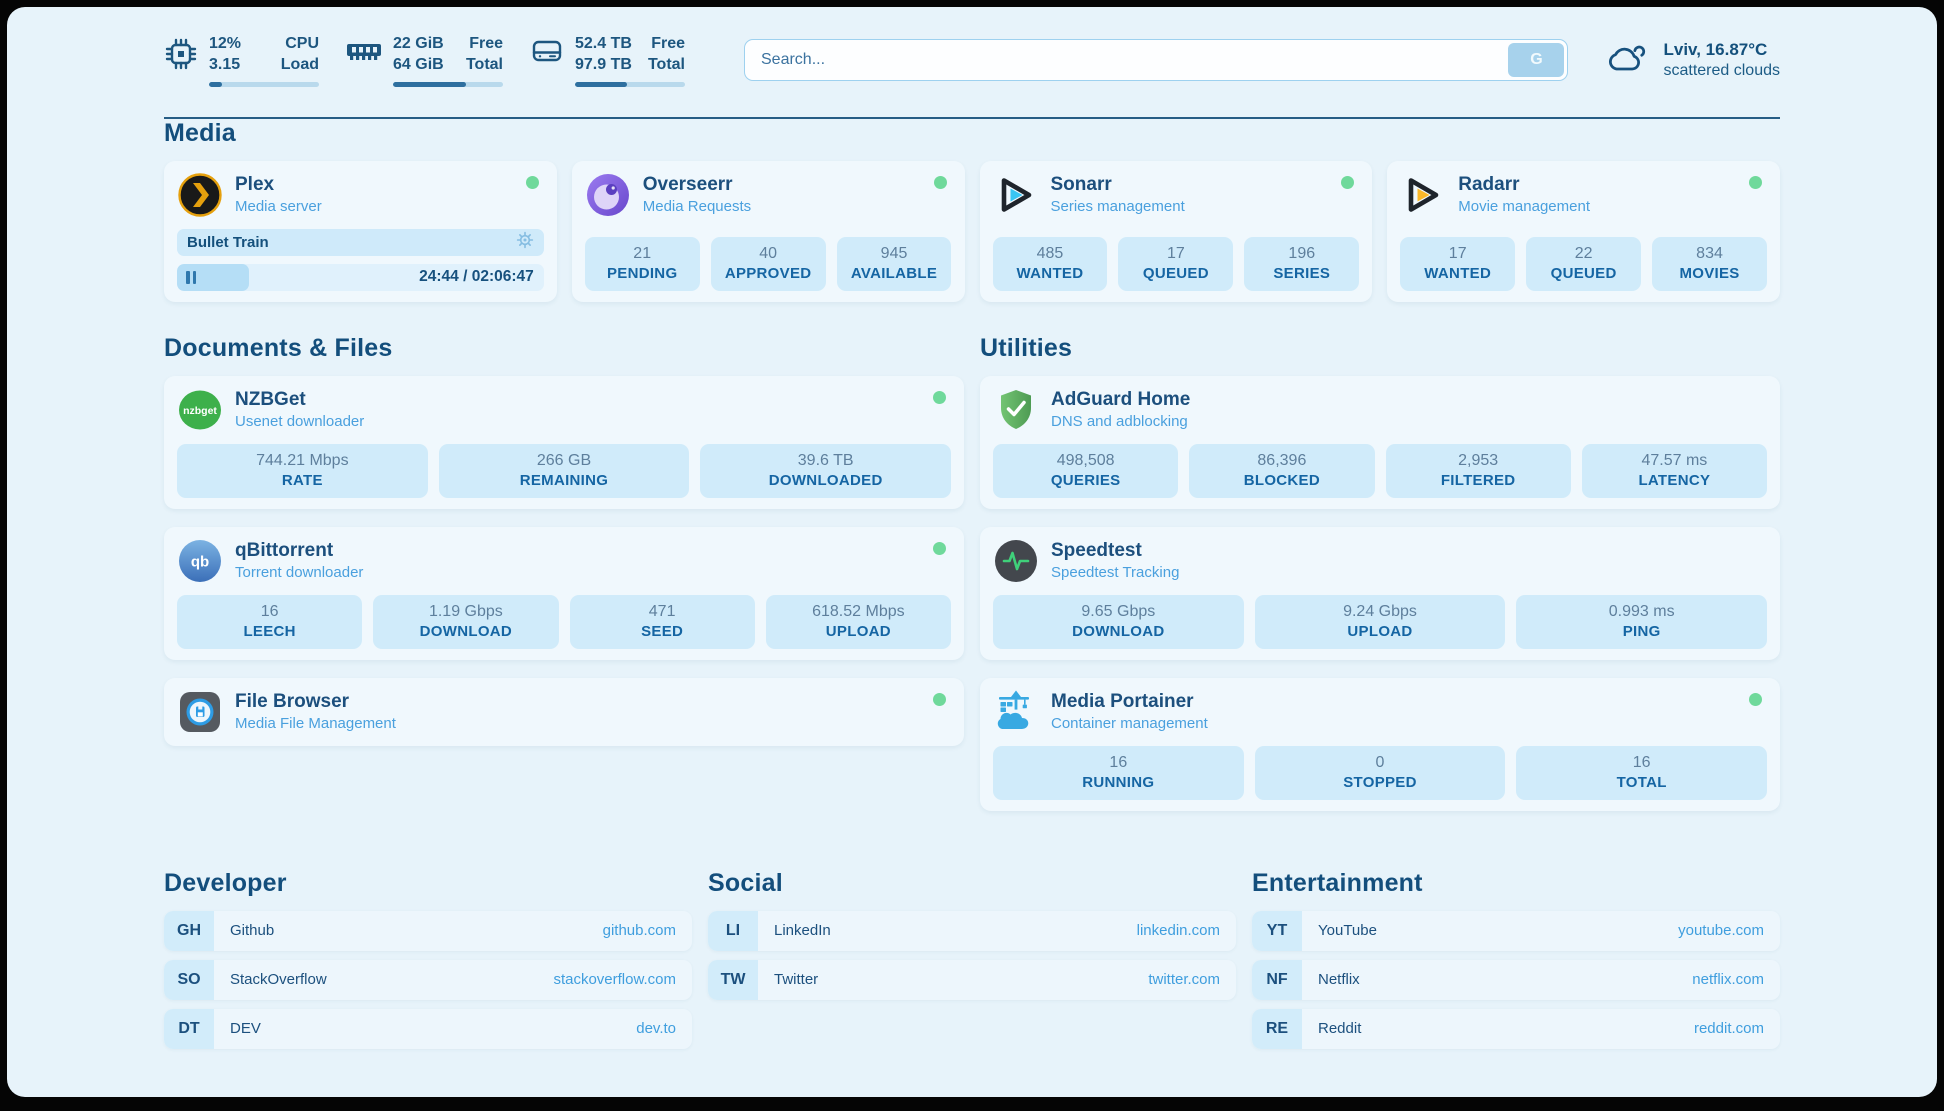  What do you see at coordinates (1516, 979) in the screenshot?
I see `link-row-netflix: NF Netflix netflix.com` at bounding box center [1516, 979].